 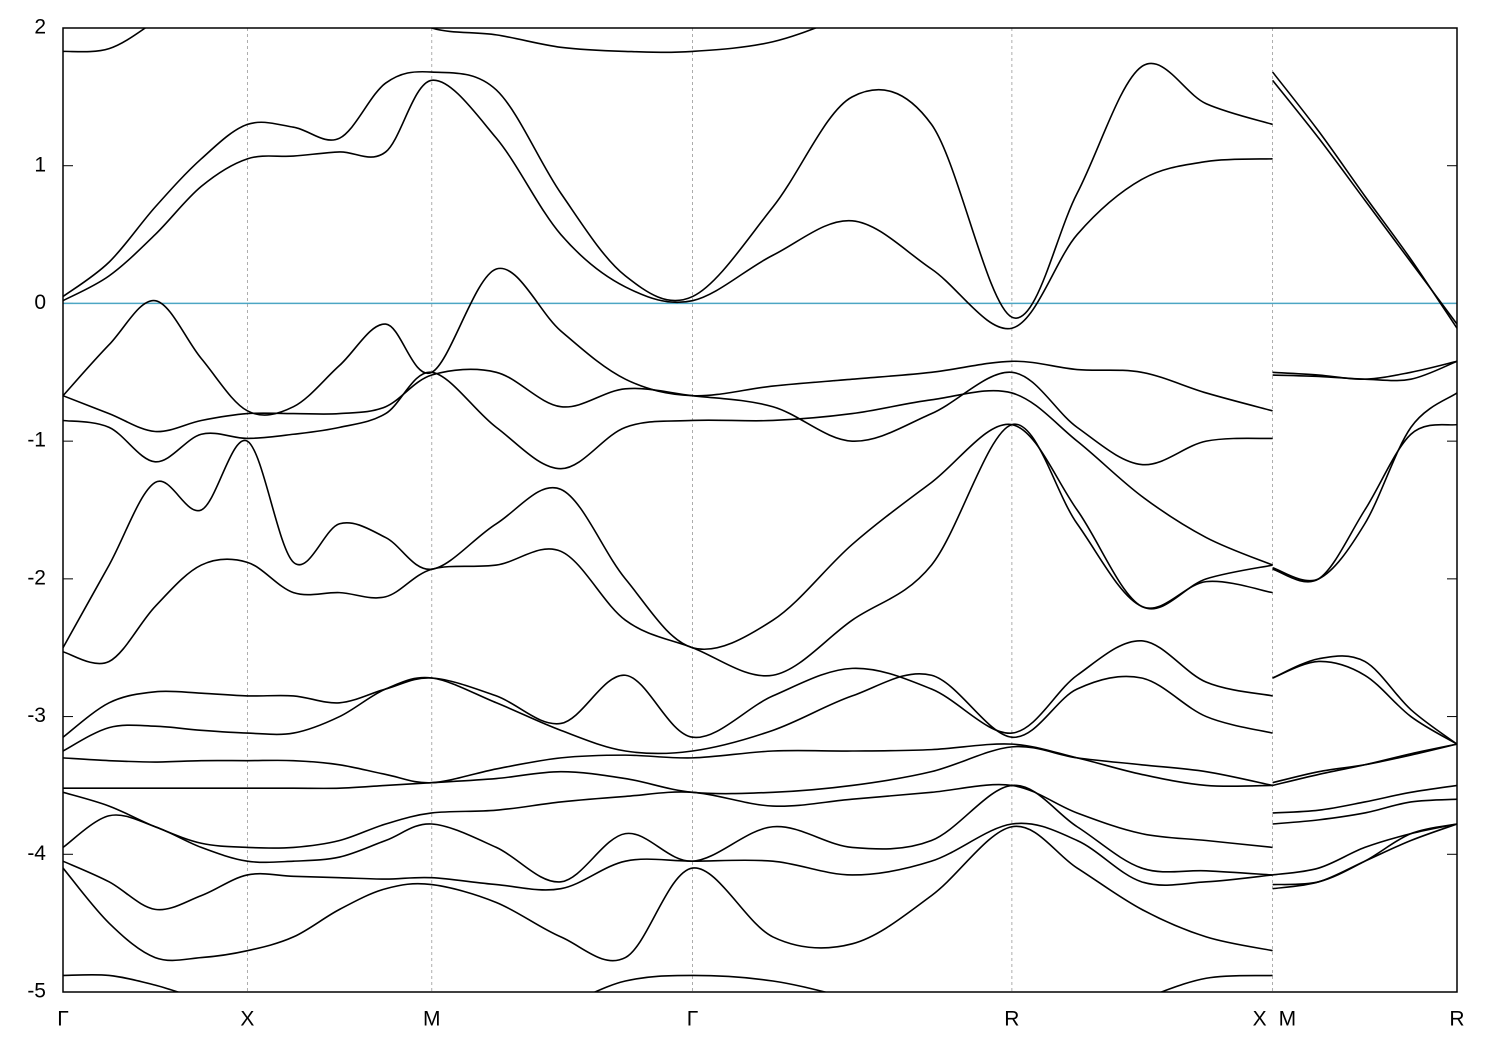 What do you see at coordinates (40, 27) in the screenshot?
I see `y-tick-label: 2` at bounding box center [40, 27].